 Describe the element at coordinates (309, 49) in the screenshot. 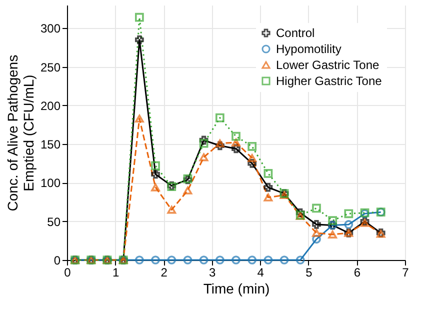

I see `legend-label: Hypomotility` at that location.